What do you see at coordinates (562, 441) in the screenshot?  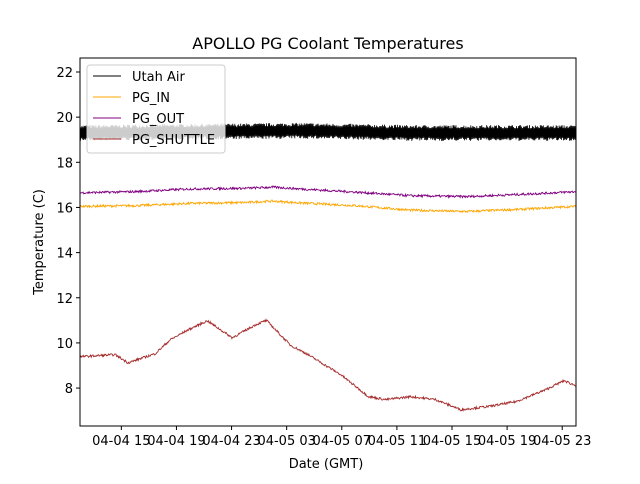 I see `x-tick-label: 04-05 23` at bounding box center [562, 441].